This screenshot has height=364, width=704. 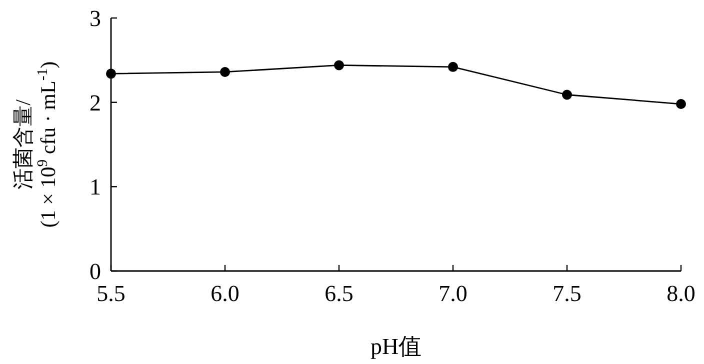 What do you see at coordinates (95, 187) in the screenshot?
I see `y-tick-label: 1` at bounding box center [95, 187].